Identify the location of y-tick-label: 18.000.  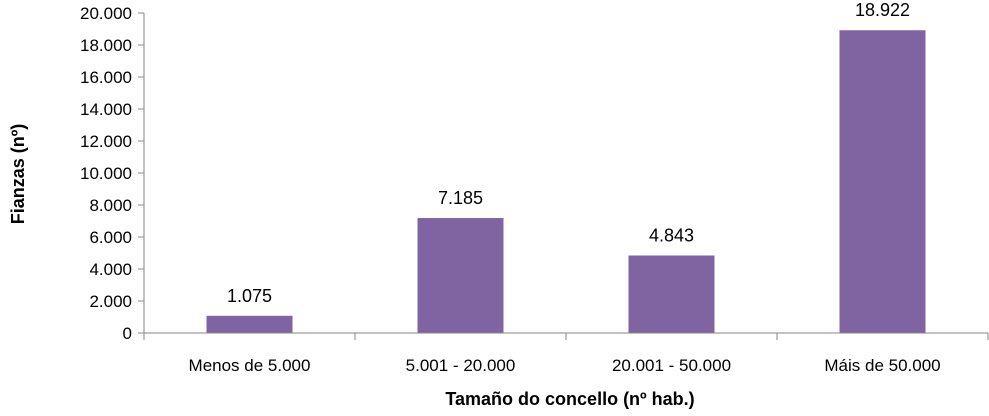
(106, 45).